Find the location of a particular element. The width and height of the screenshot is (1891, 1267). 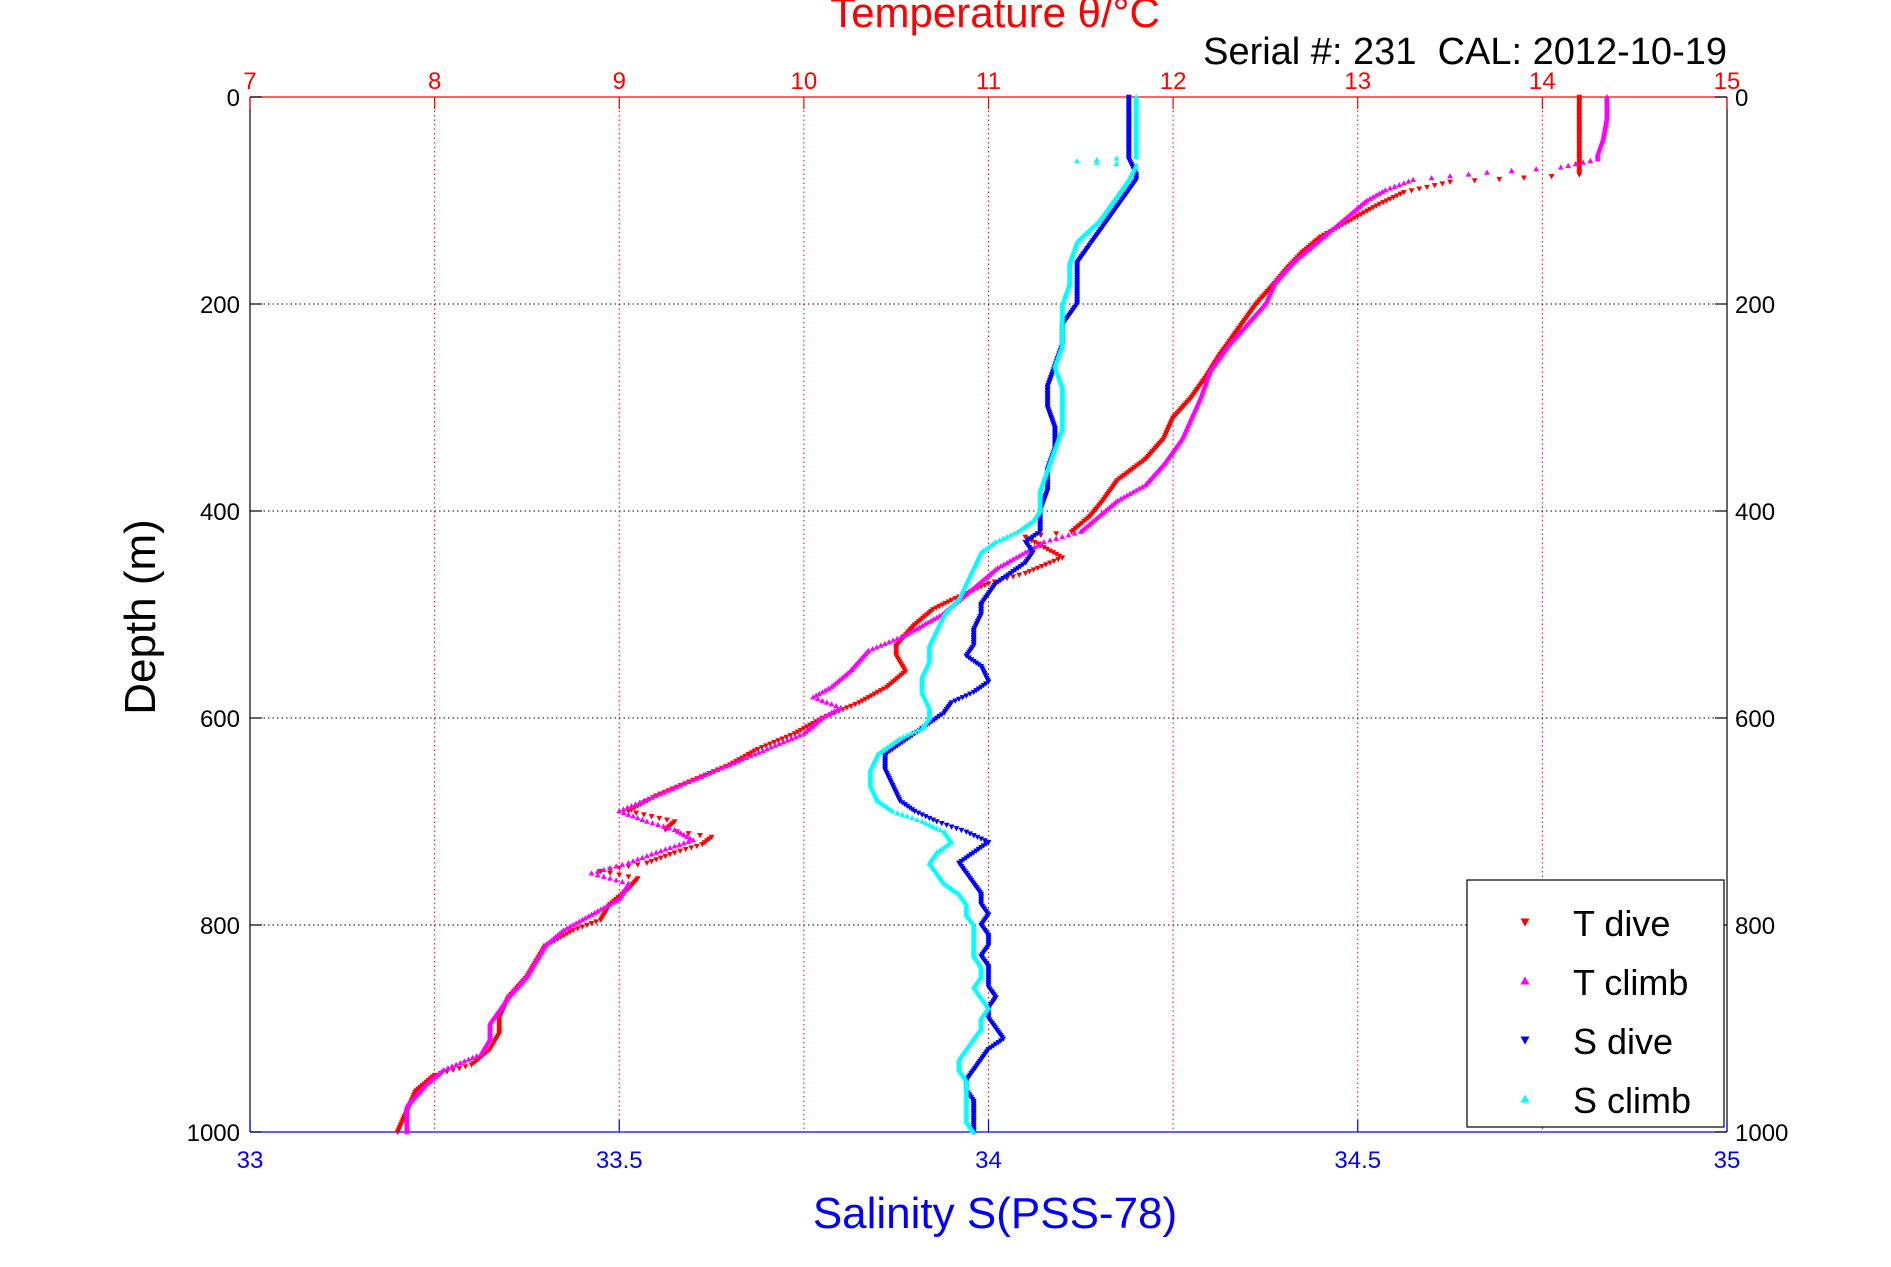

chart-subtitle: Serial #: 231 CAL: 2012-10-19 is located at coordinates (1465, 52).